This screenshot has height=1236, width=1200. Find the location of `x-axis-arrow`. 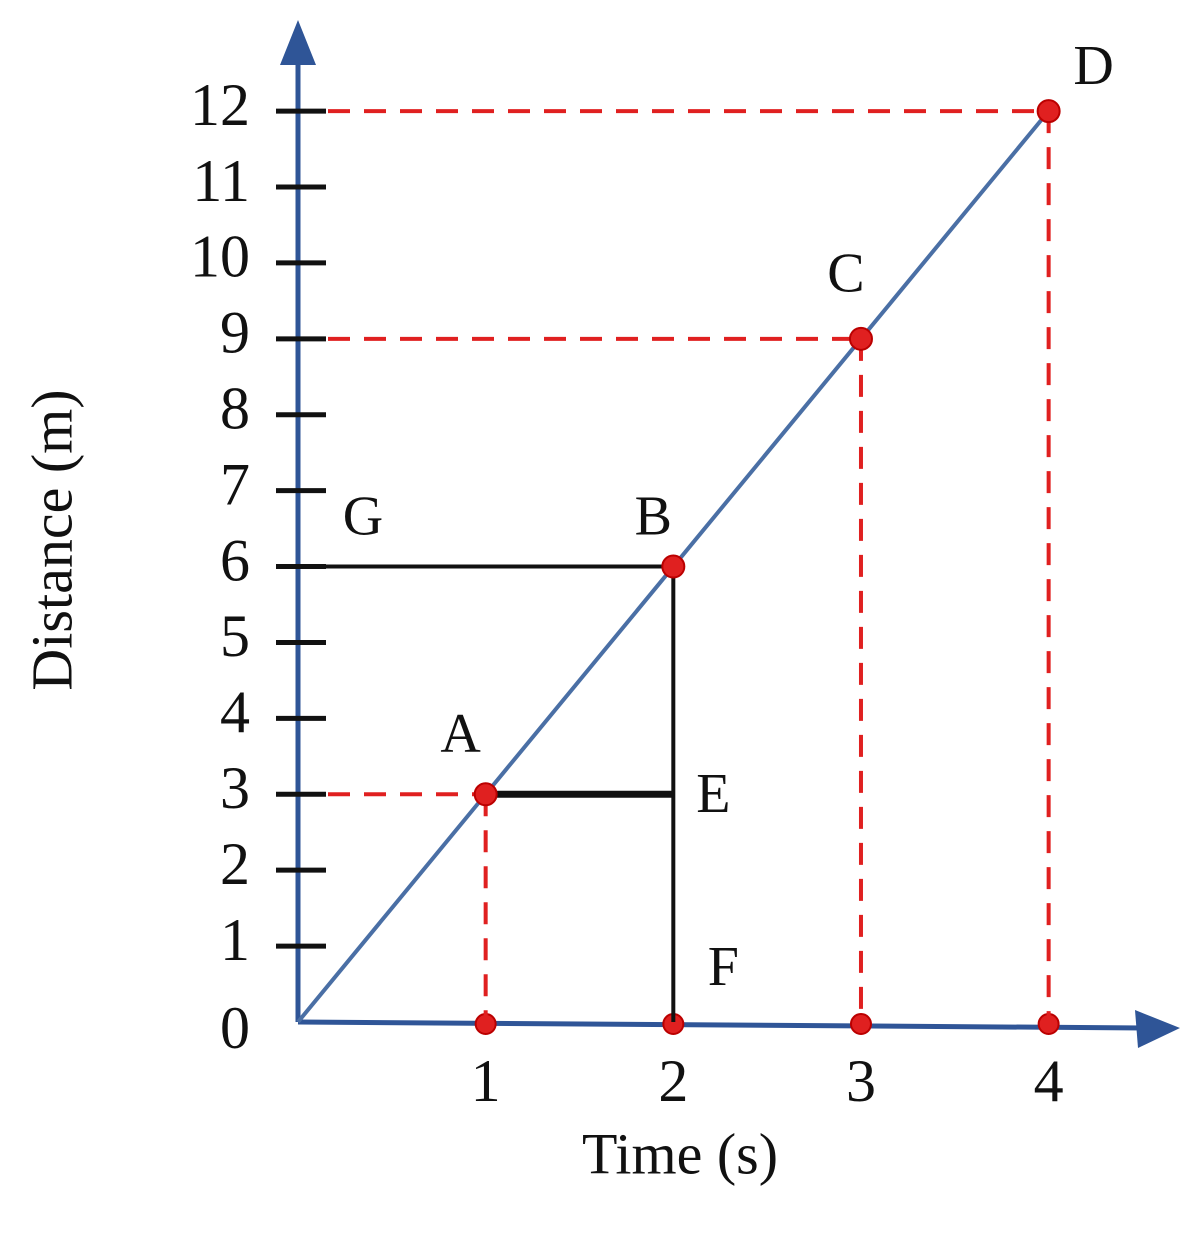

x-axis-arrow is located at coordinates (1157, 1029).